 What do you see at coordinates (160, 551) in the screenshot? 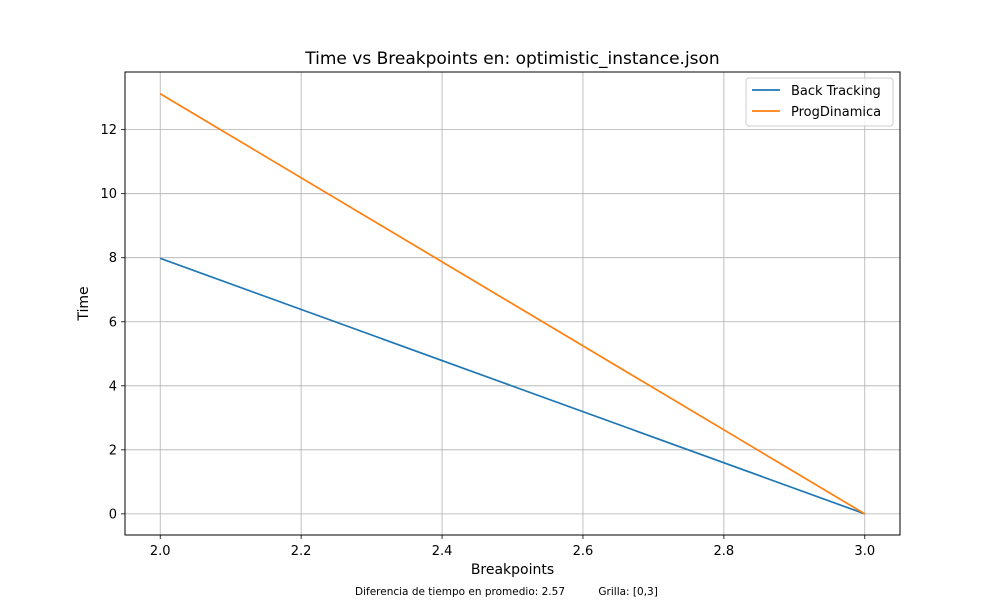
I see `x-tick-label: 2.0` at bounding box center [160, 551].